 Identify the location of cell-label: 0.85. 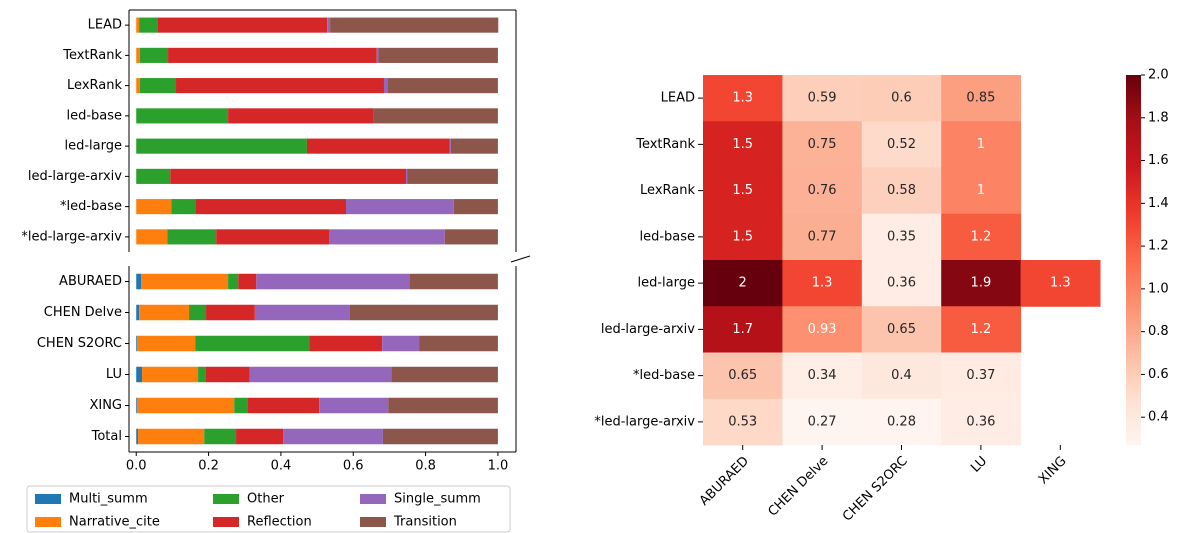
(980, 98).